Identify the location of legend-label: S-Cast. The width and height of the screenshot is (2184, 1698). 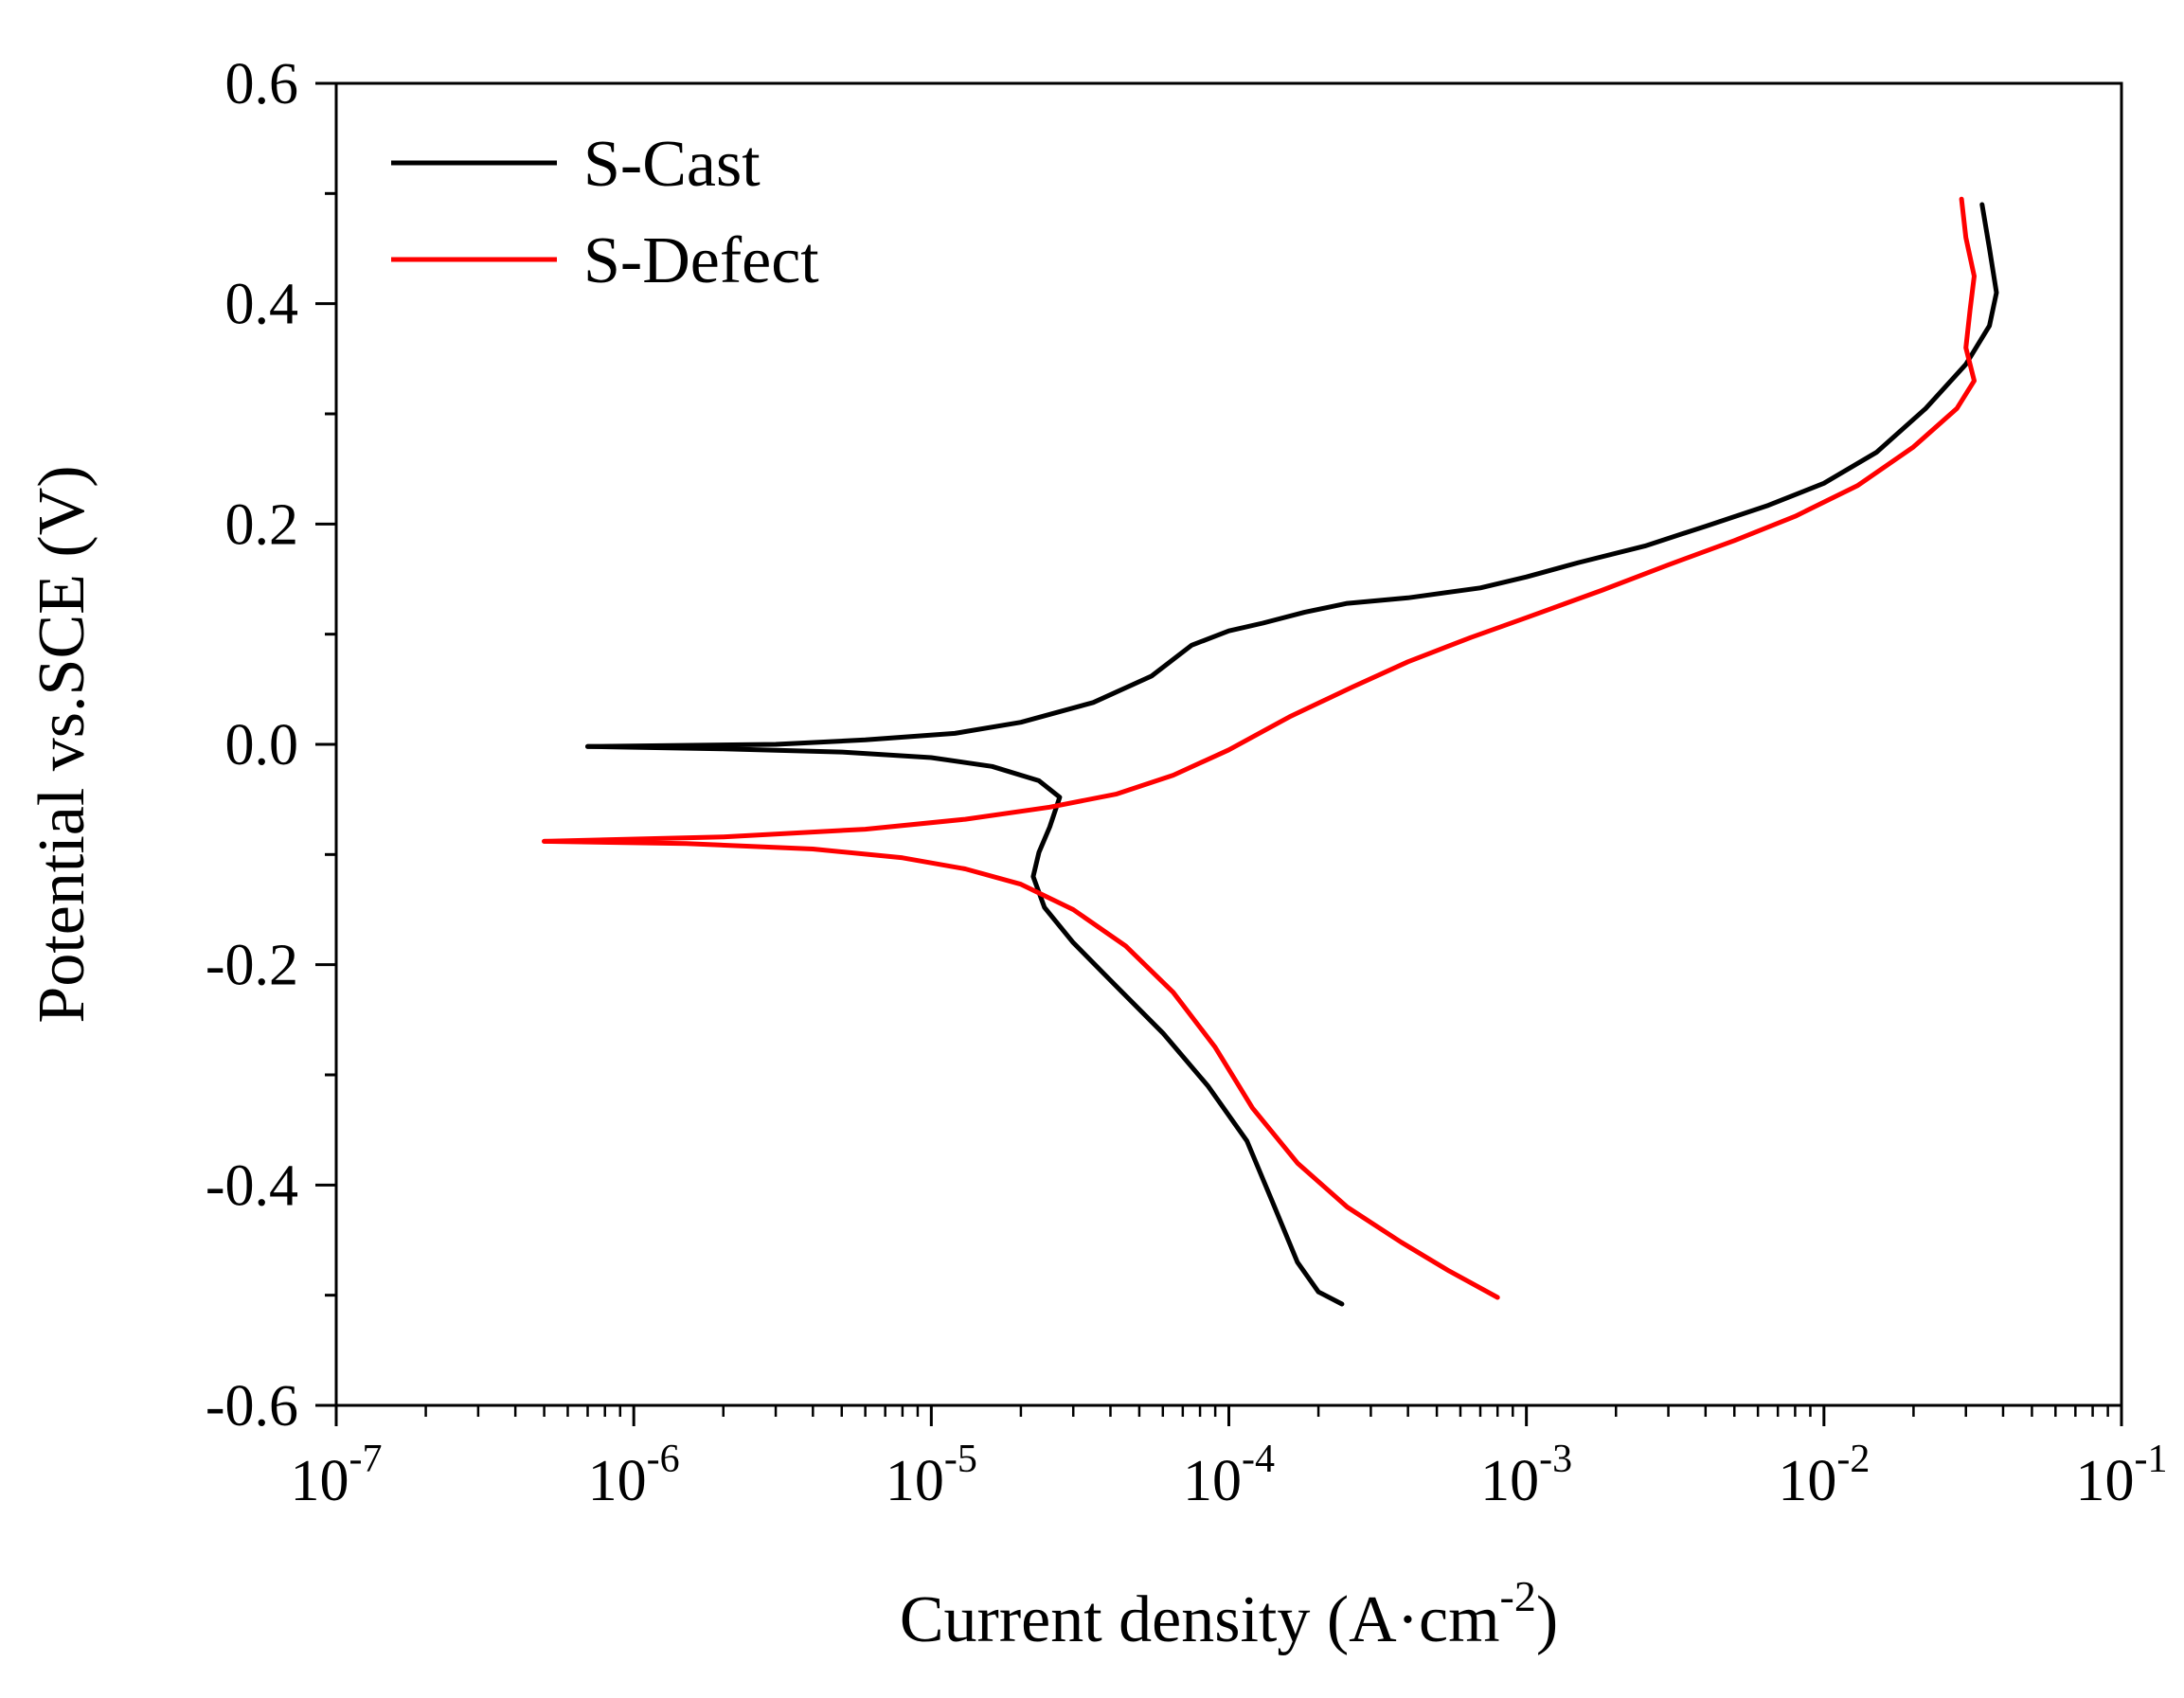
(672, 164).